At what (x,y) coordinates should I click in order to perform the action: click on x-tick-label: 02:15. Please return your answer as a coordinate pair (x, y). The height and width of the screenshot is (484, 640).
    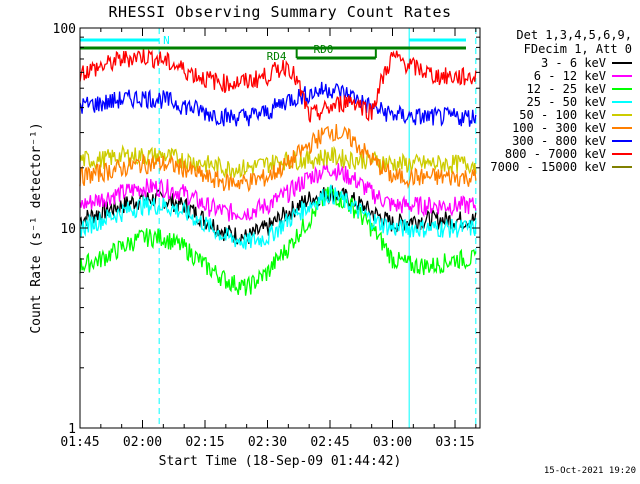
    Looking at the image, I should click on (204, 442).